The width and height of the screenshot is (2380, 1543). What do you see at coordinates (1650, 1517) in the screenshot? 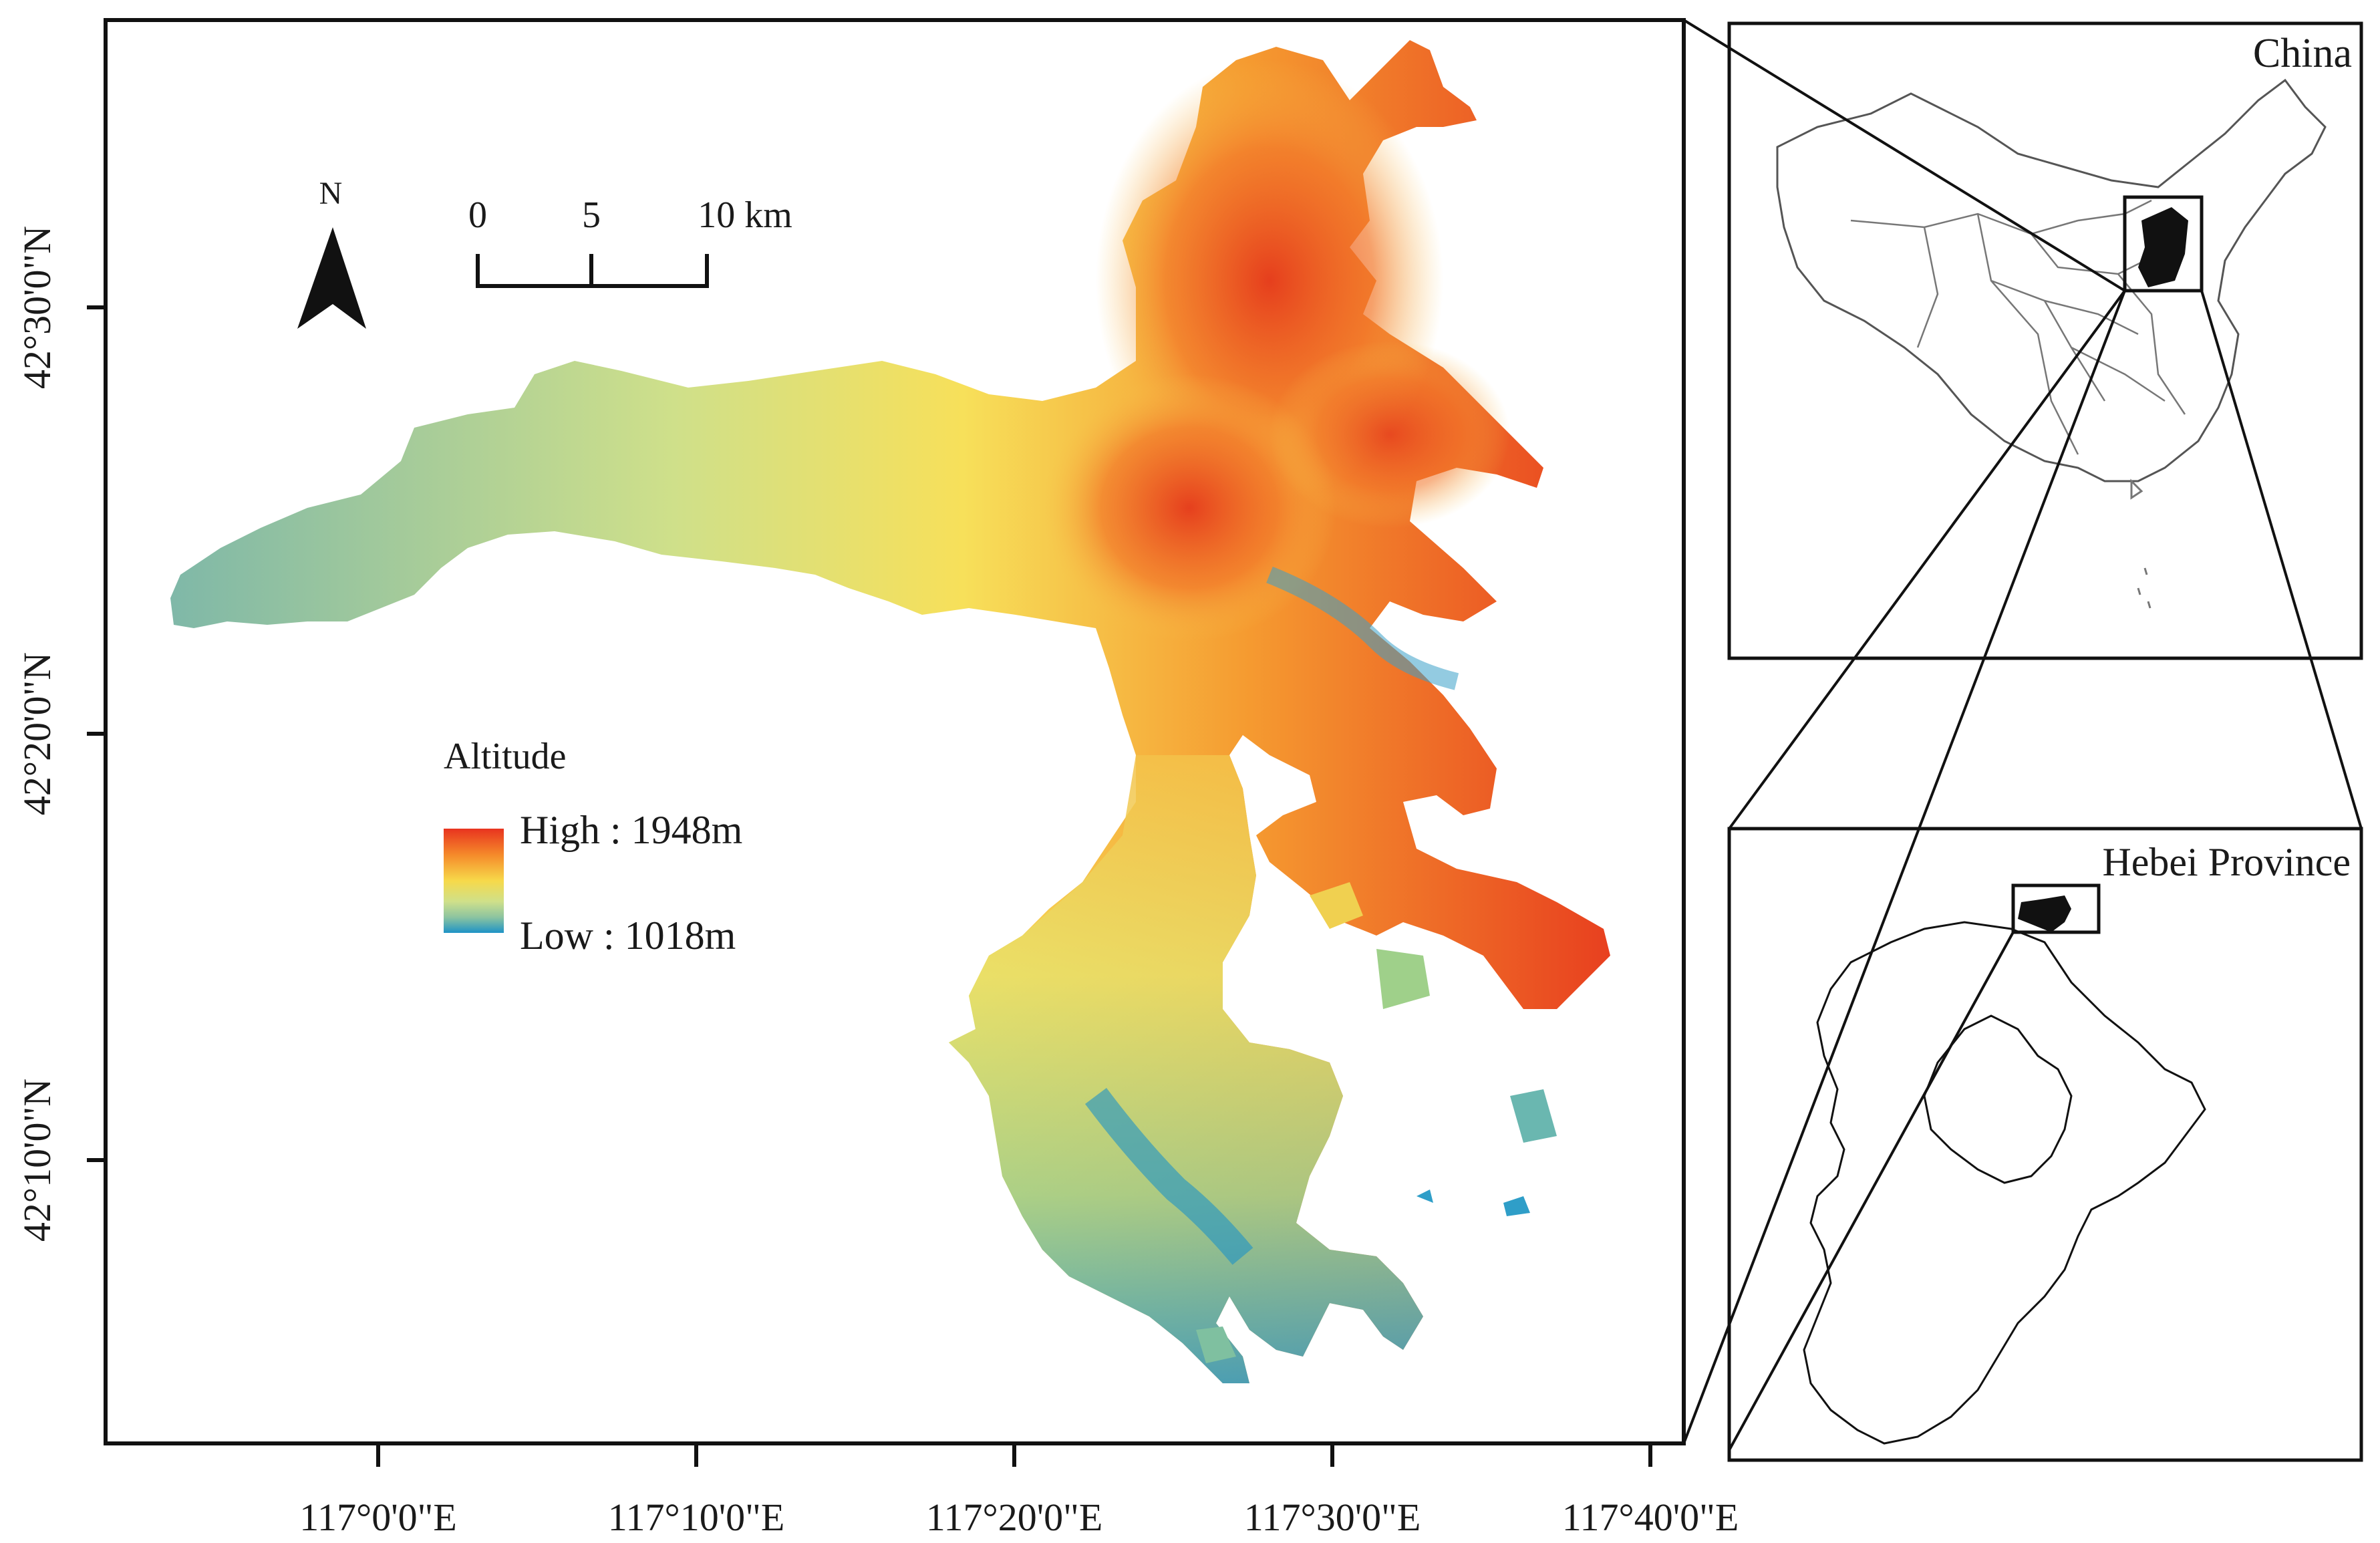
I see `lon-tick-label-5: 117°40'0"E` at bounding box center [1650, 1517].